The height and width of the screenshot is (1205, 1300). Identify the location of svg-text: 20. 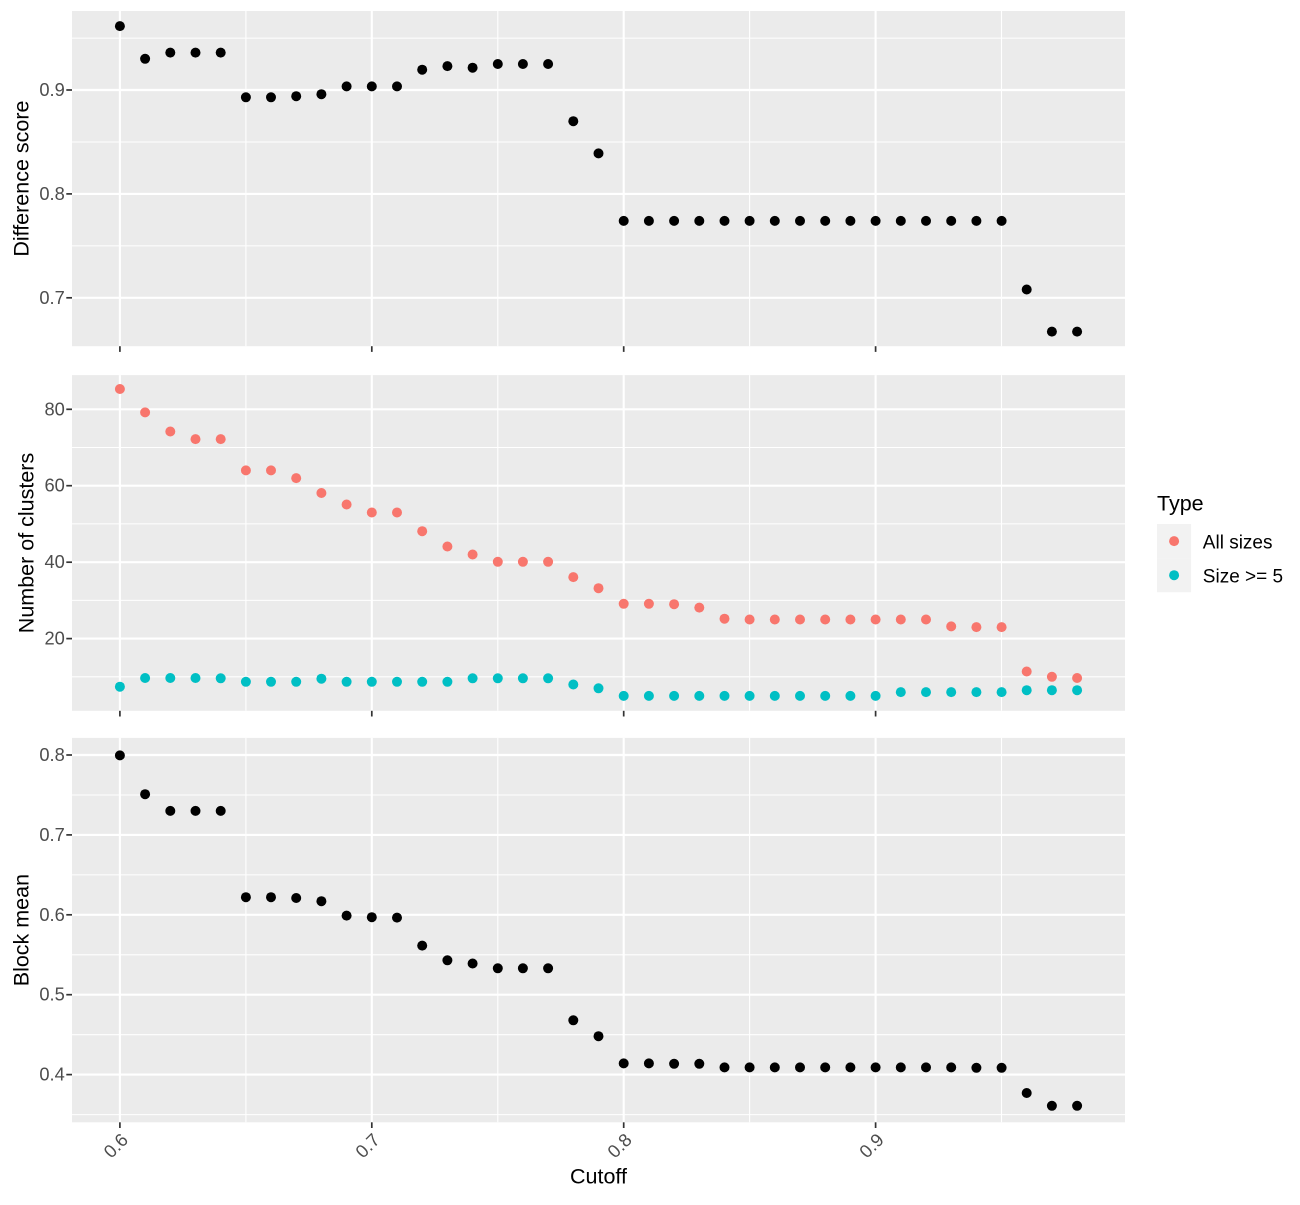
(54, 638).